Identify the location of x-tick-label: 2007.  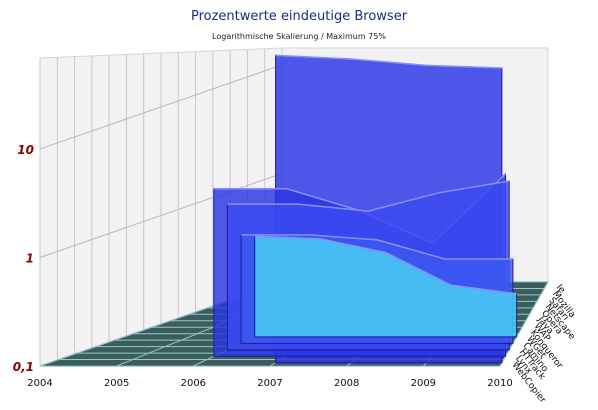
(269, 383).